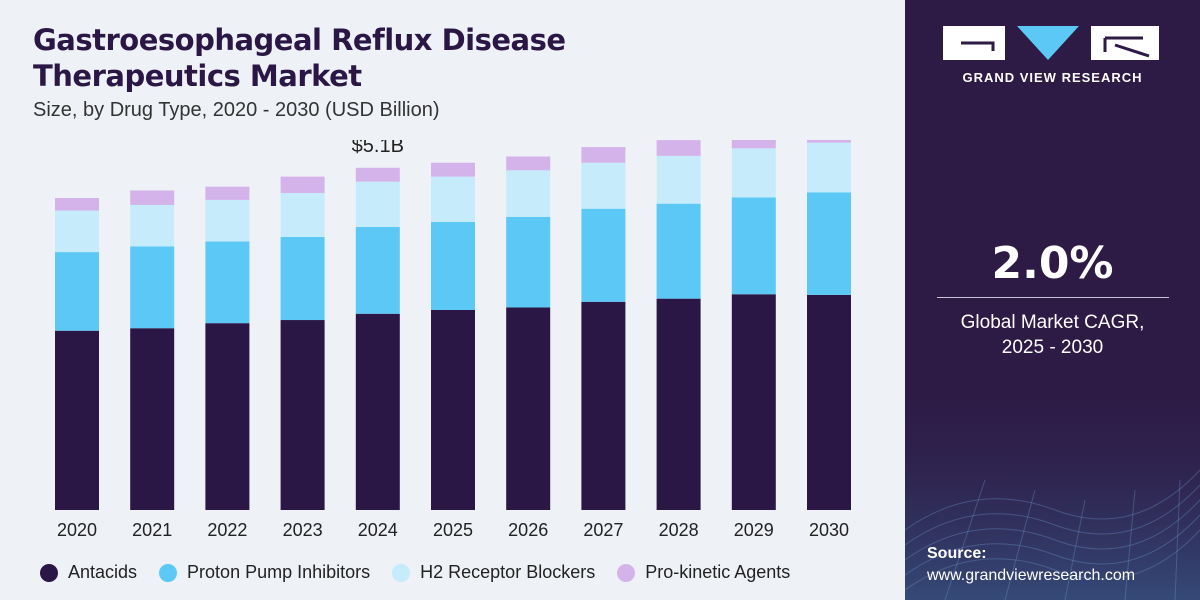 Image resolution: width=1200 pixels, height=600 pixels. I want to click on bar-segment-proton-pump-inhibitors-2030, so click(829, 243).